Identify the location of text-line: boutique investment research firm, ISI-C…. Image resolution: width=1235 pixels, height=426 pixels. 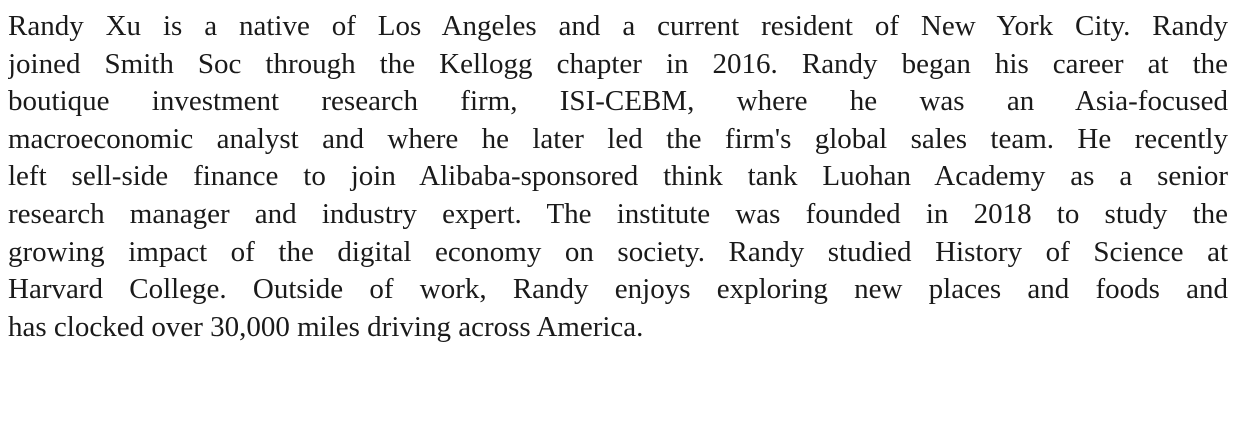
(618, 101).